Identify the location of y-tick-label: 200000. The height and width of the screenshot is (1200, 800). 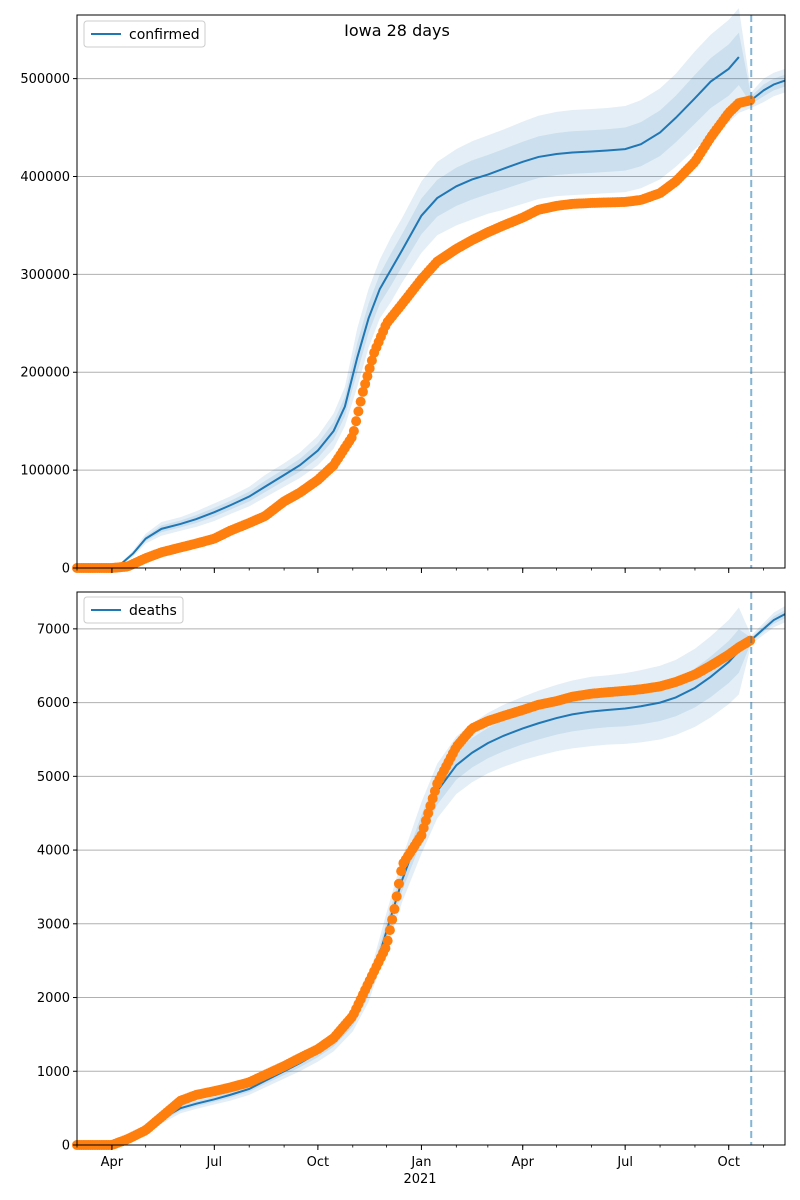
(45, 373).